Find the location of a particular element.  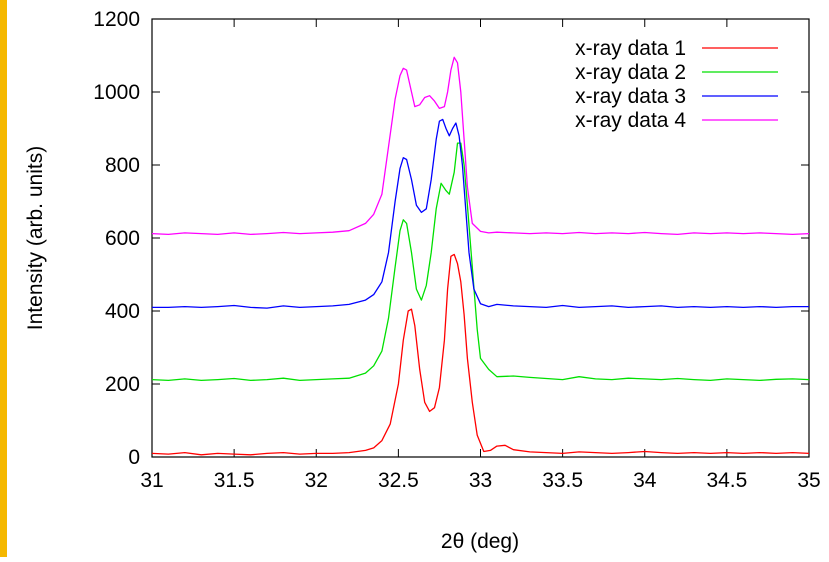

y-tick-label: 400 is located at coordinates (122, 311).